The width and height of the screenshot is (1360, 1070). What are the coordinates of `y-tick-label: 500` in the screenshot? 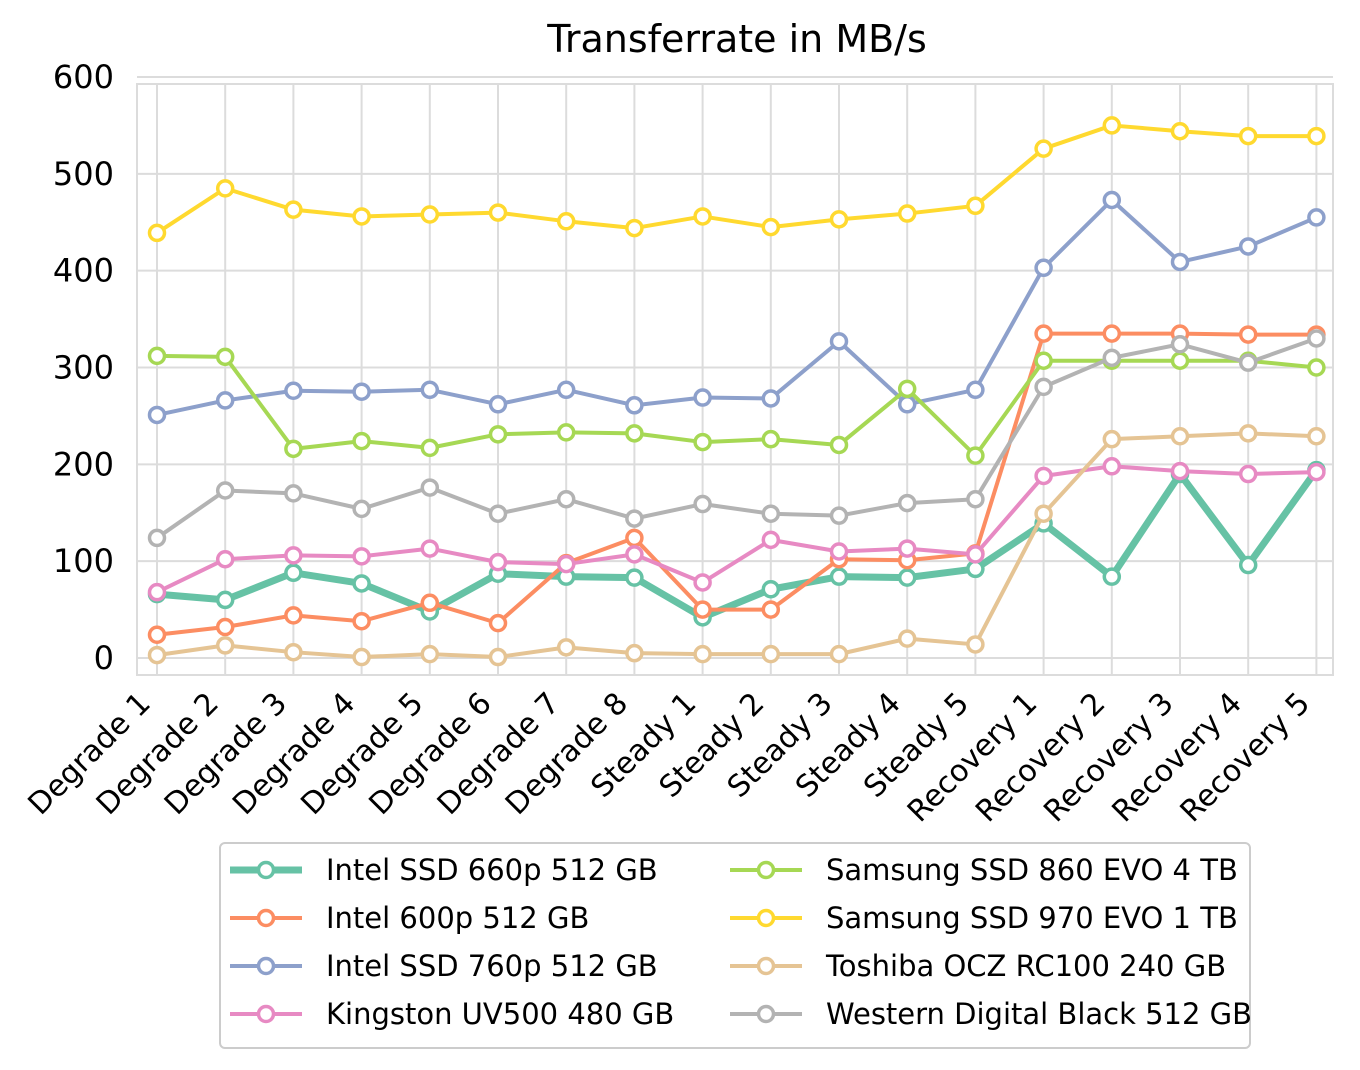 It's located at (83, 174).